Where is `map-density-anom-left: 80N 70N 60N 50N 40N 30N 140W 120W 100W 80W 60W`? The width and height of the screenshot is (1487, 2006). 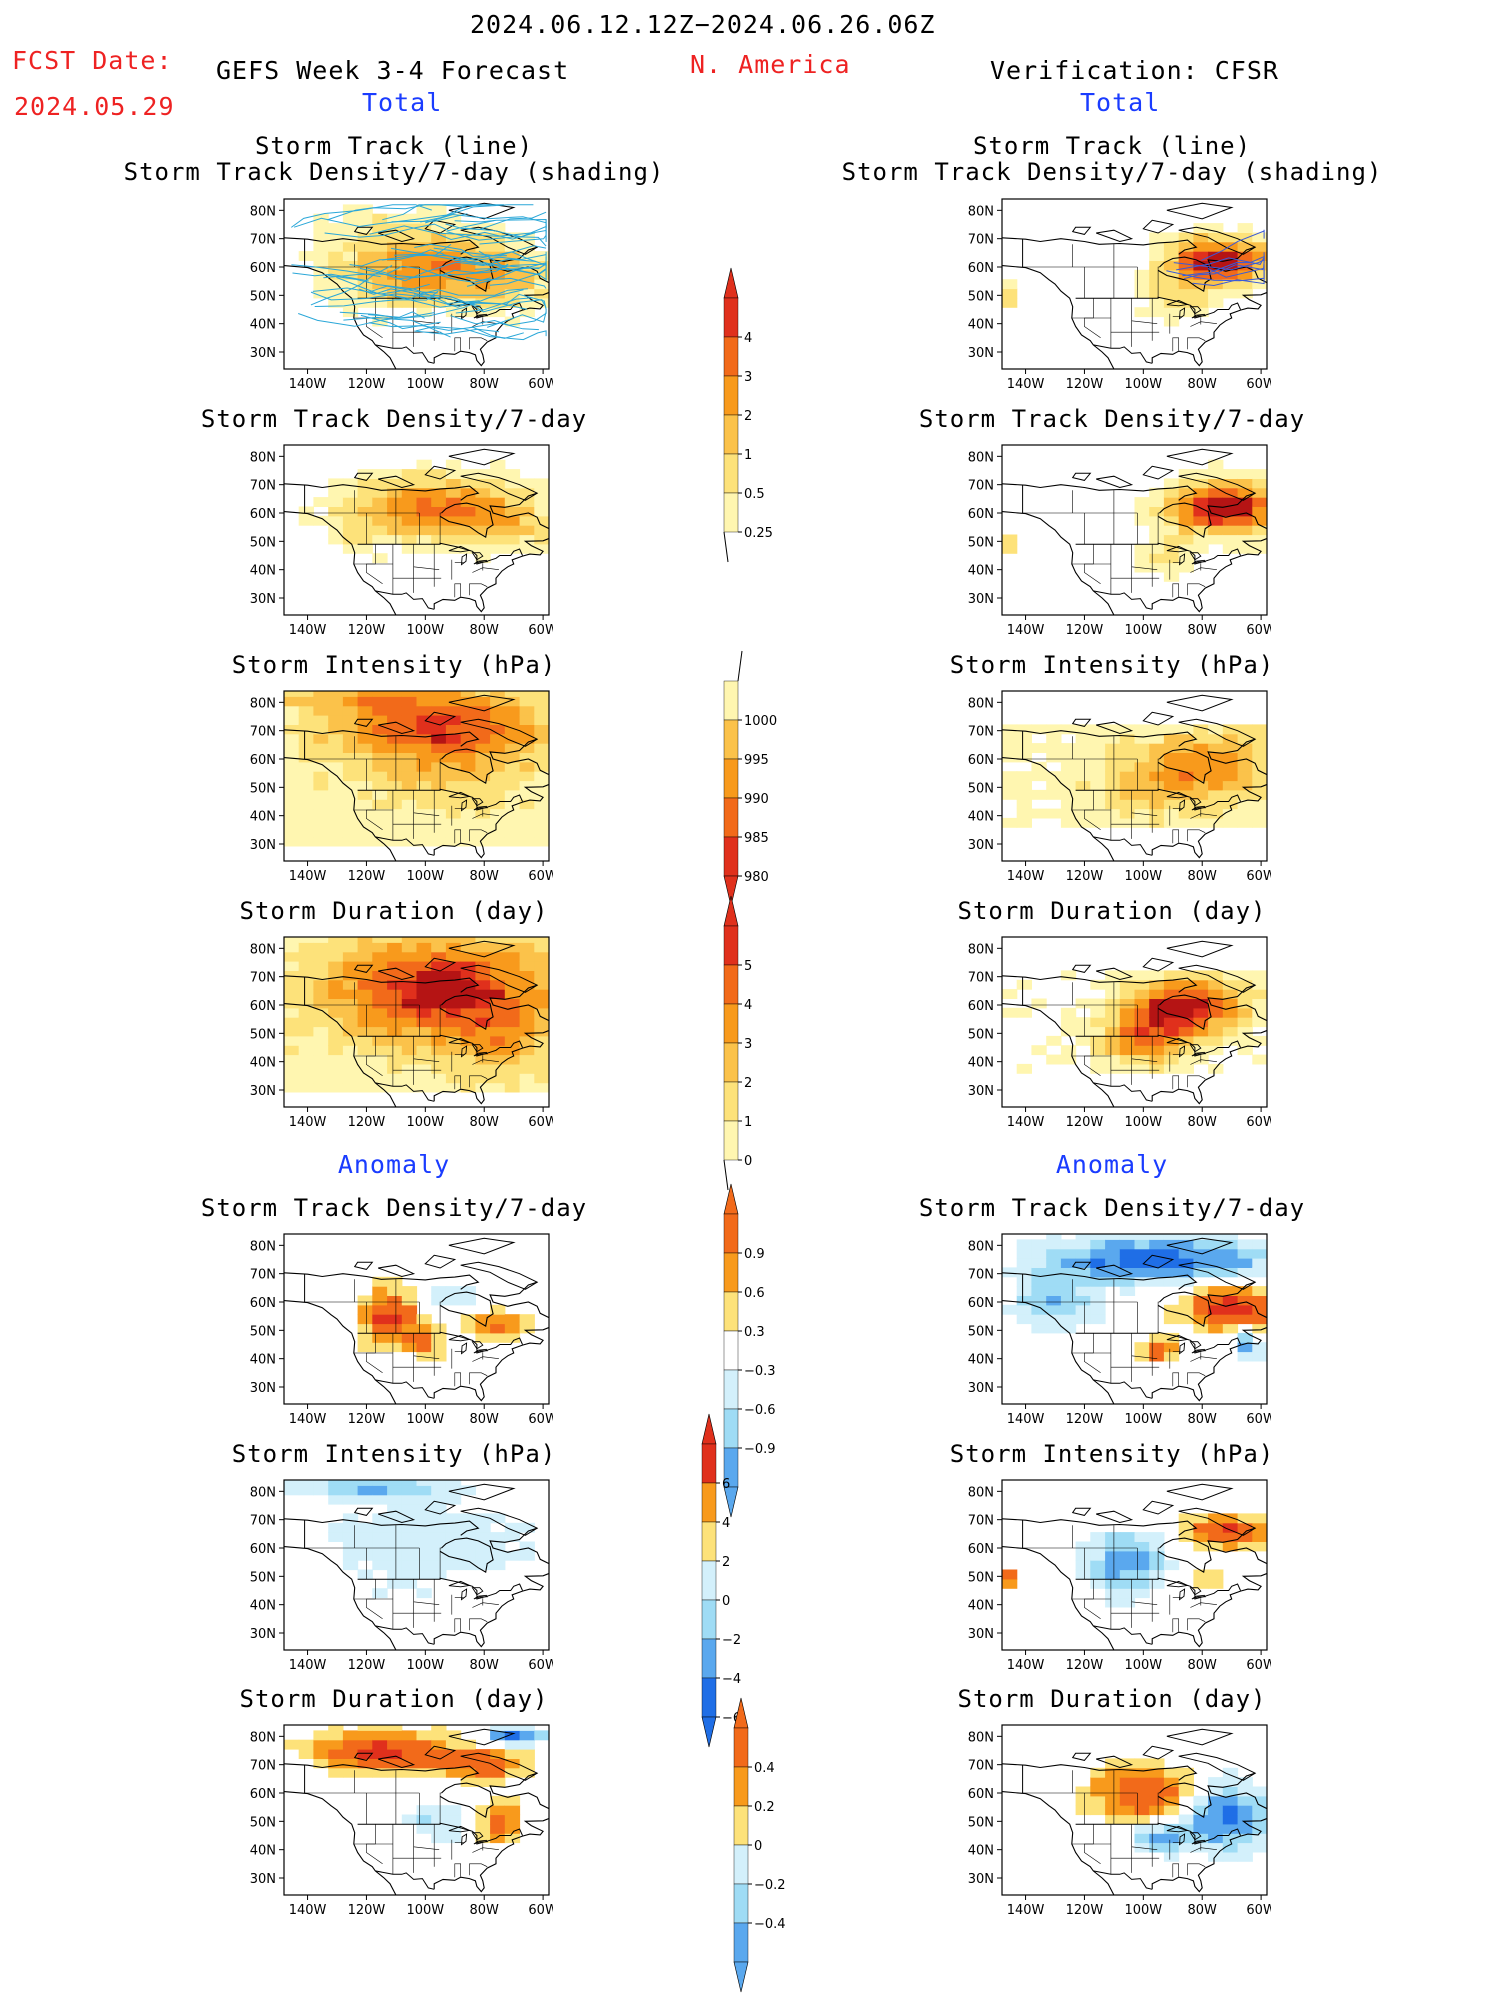 map-density-anom-left: 80N 70N 60N 50N 40N 30N 140W 120W 100W 80W 60W is located at coordinates (397, 1331).